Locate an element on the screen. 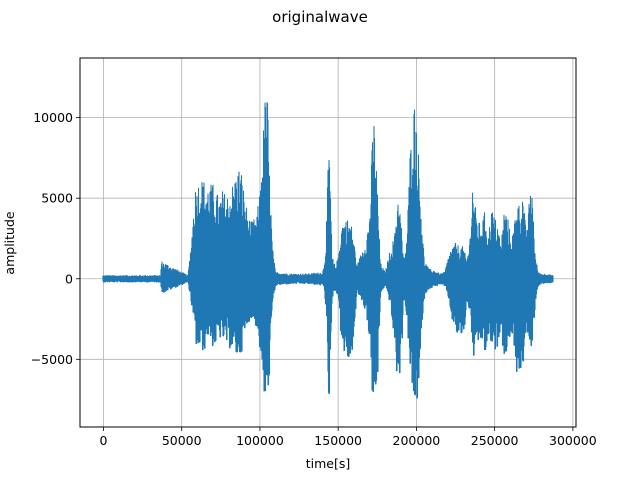  x-axis-label: time[s] is located at coordinates (328, 463).